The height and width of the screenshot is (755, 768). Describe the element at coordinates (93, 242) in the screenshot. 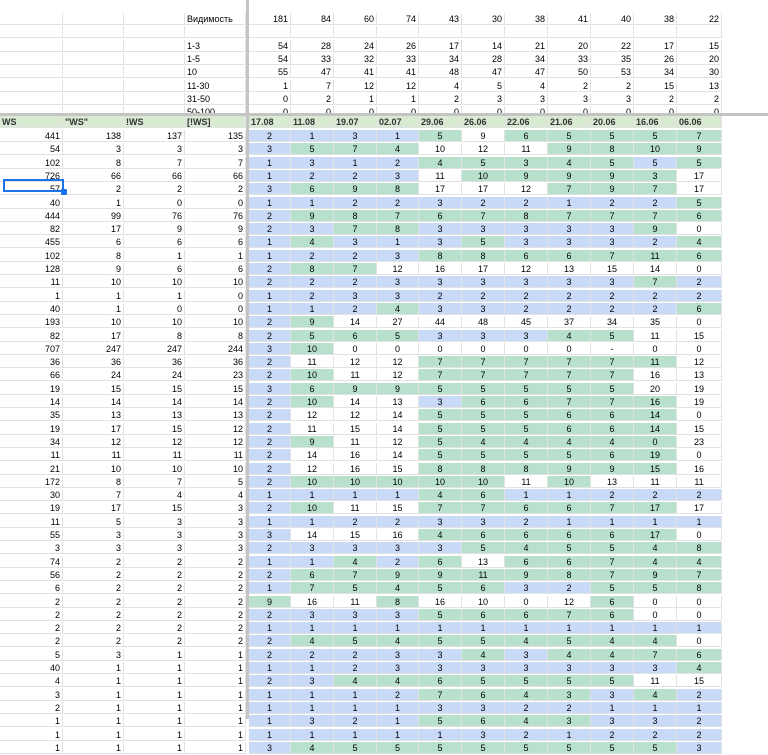

I see `keyword-count-cell: 6` at that location.